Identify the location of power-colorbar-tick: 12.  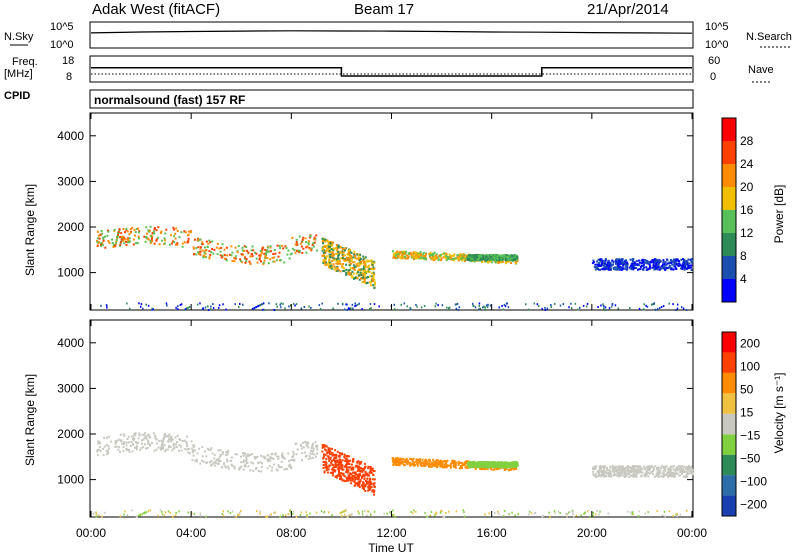
(747, 233).